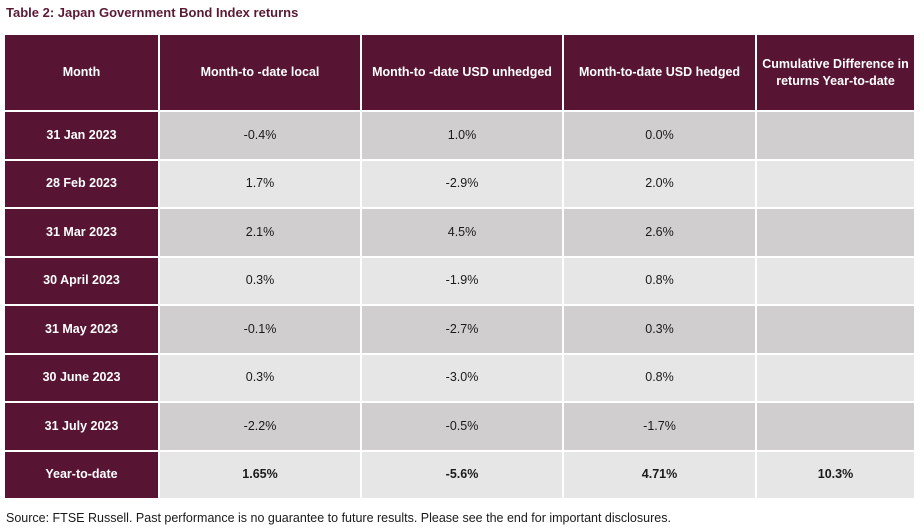 This screenshot has height=530, width=924. What do you see at coordinates (462, 135) in the screenshot?
I see `cell-mtd-usd-unhedged: 1.0%` at bounding box center [462, 135].